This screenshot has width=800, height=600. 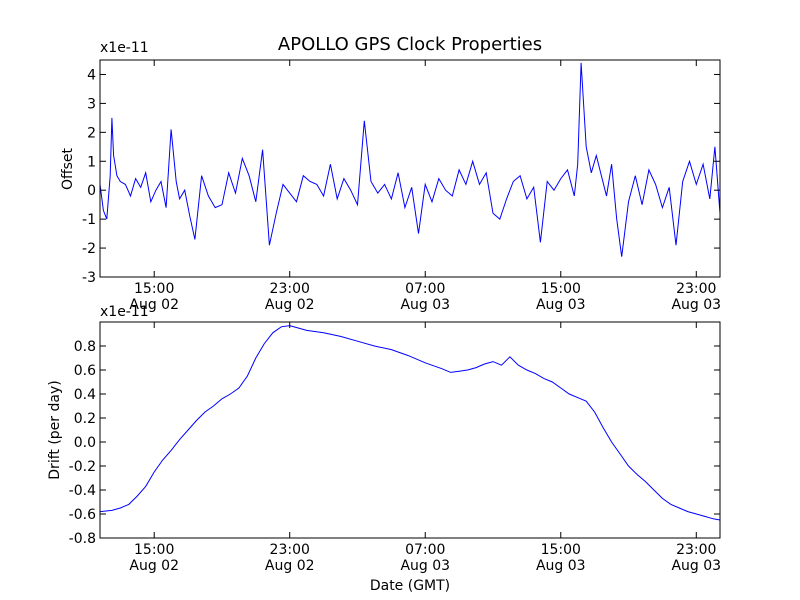 What do you see at coordinates (85, 371) in the screenshot?
I see `drift-ytick-label: 0.6` at bounding box center [85, 371].